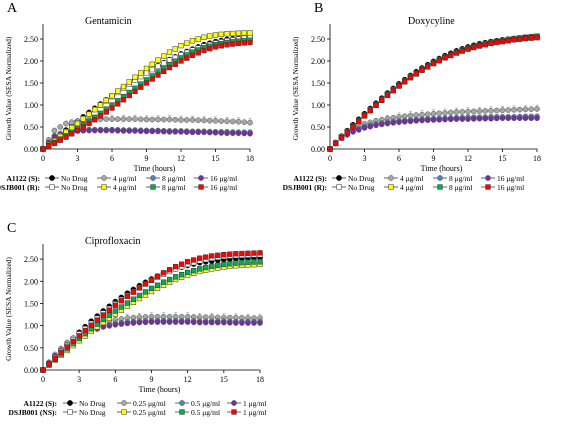 The height and width of the screenshot is (424, 564). I want to click on y-tick-label: 1.50, so click(318, 83).